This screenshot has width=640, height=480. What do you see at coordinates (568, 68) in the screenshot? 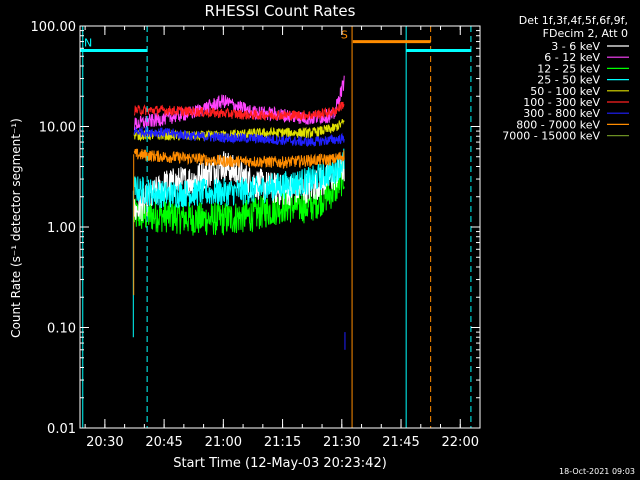
I see `legend-label-2: 12 - 25 keV` at bounding box center [568, 68].